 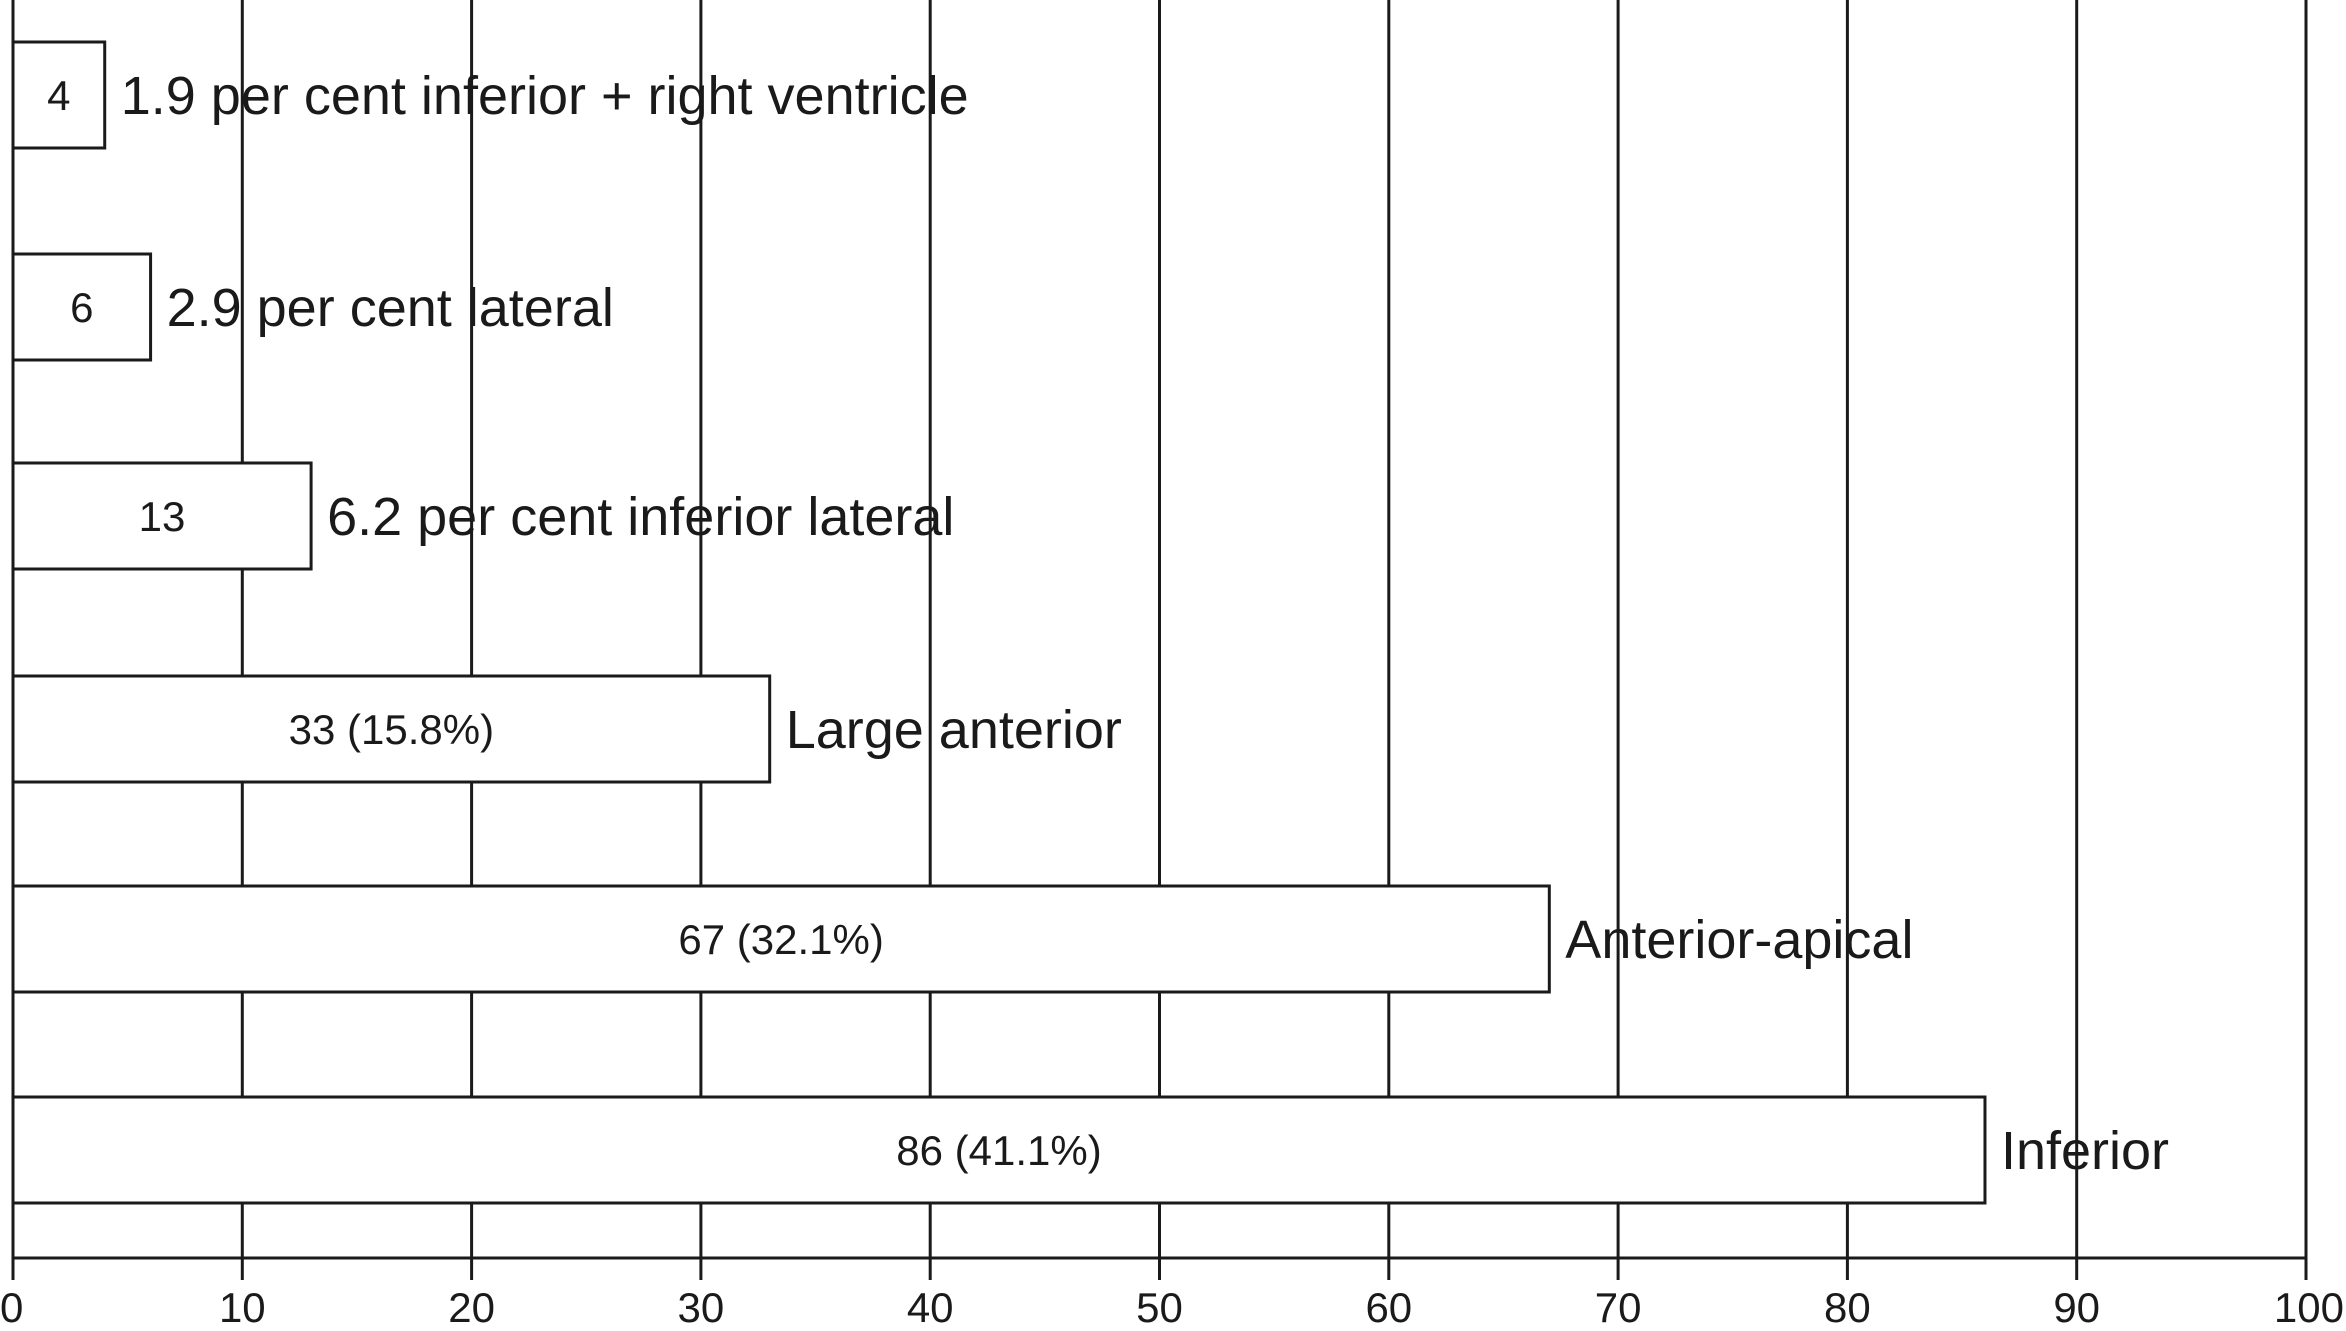 I want to click on bar-value-label-0: 4, so click(x=58, y=95).